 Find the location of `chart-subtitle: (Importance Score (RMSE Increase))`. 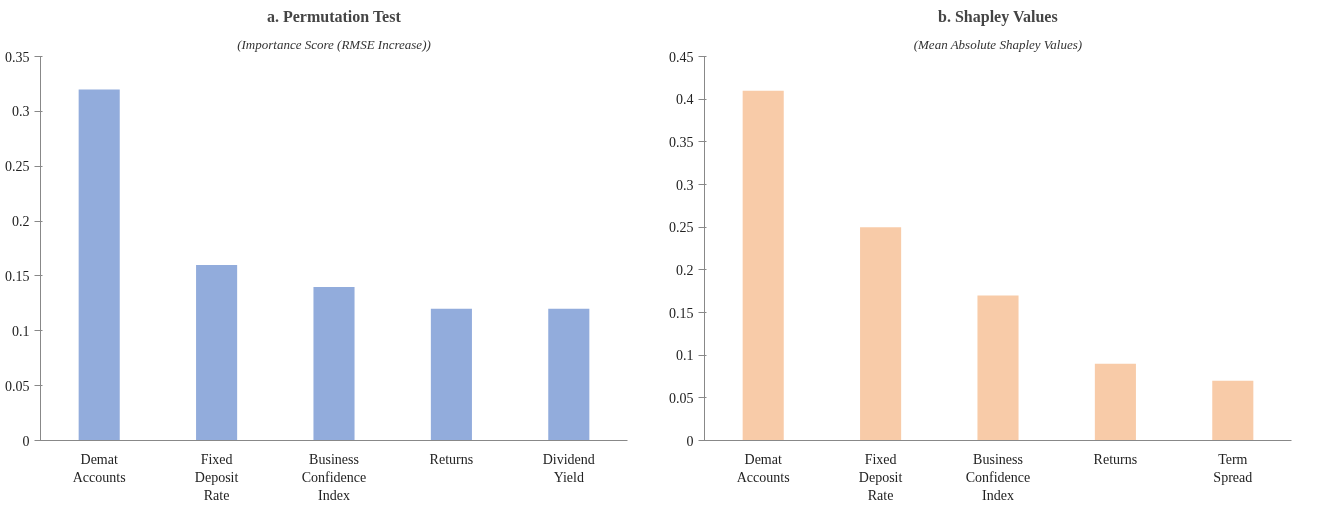

chart-subtitle: (Importance Score (RMSE Increase)) is located at coordinates (334, 44).